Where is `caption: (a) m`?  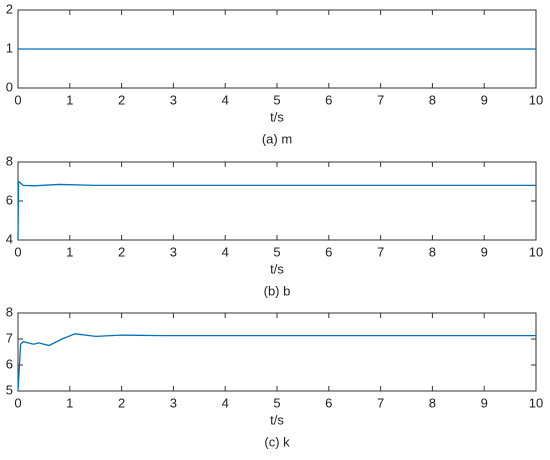
caption: (a) m is located at coordinates (277, 138).